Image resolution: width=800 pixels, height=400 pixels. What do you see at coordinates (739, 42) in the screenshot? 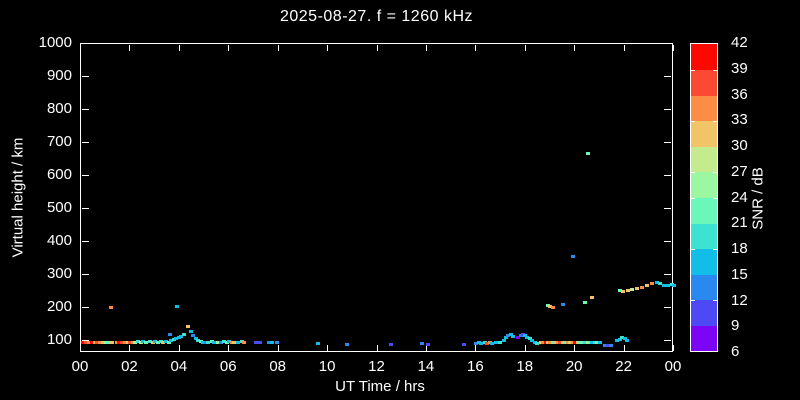
I see `colorbar-tick-label: 42` at bounding box center [739, 42].